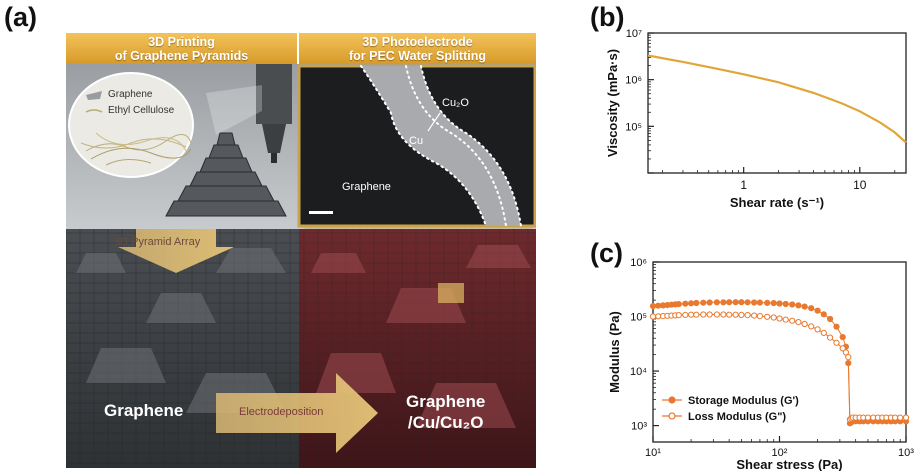  Describe the element at coordinates (638, 318) in the screenshot. I see `y-tick-label-c: 10⁵` at that location.